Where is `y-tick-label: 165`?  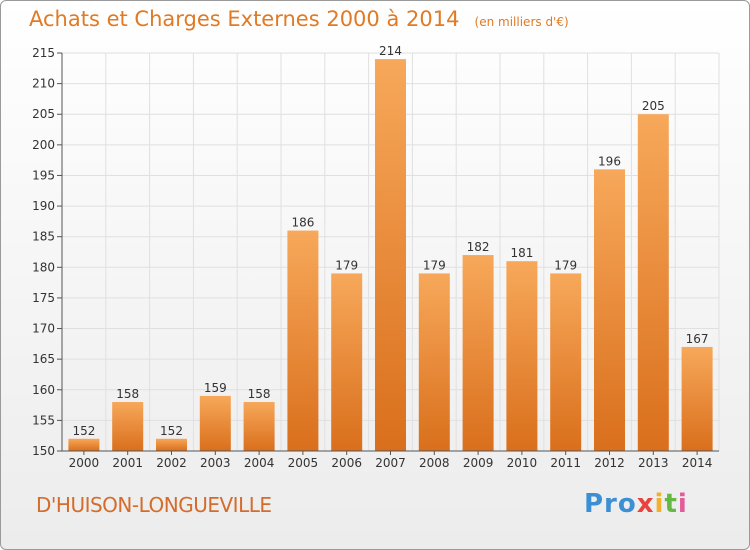
y-tick-label: 165 is located at coordinates (43, 359).